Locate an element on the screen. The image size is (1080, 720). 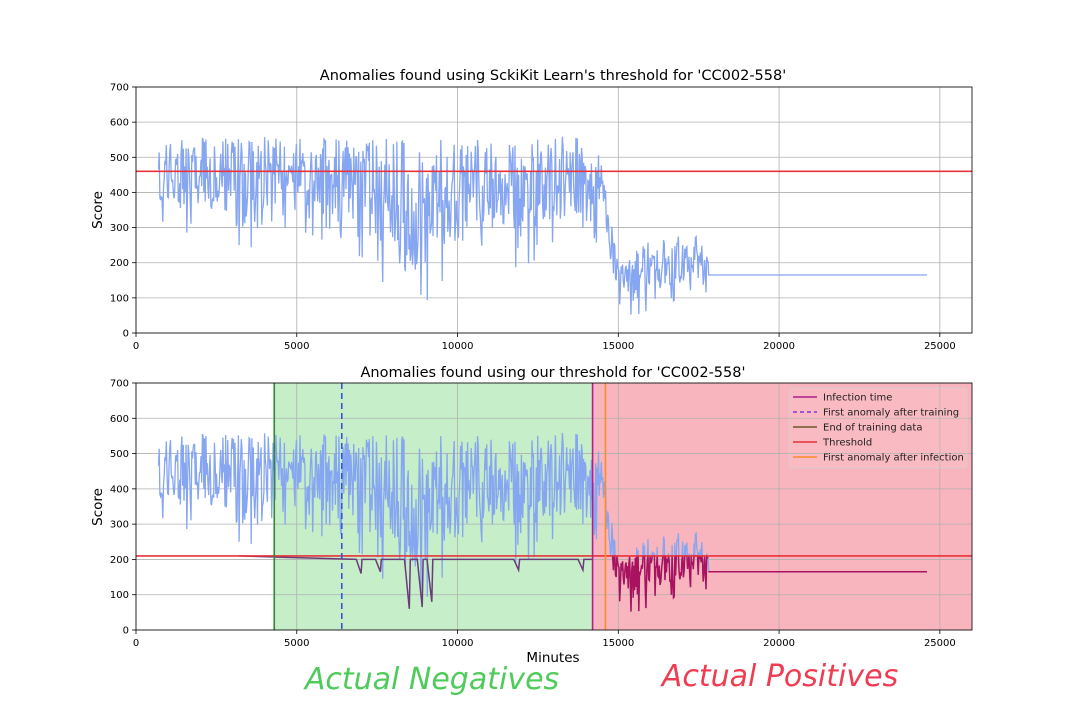
actual-negatives-label: Actual Negatives is located at coordinates (431, 679).